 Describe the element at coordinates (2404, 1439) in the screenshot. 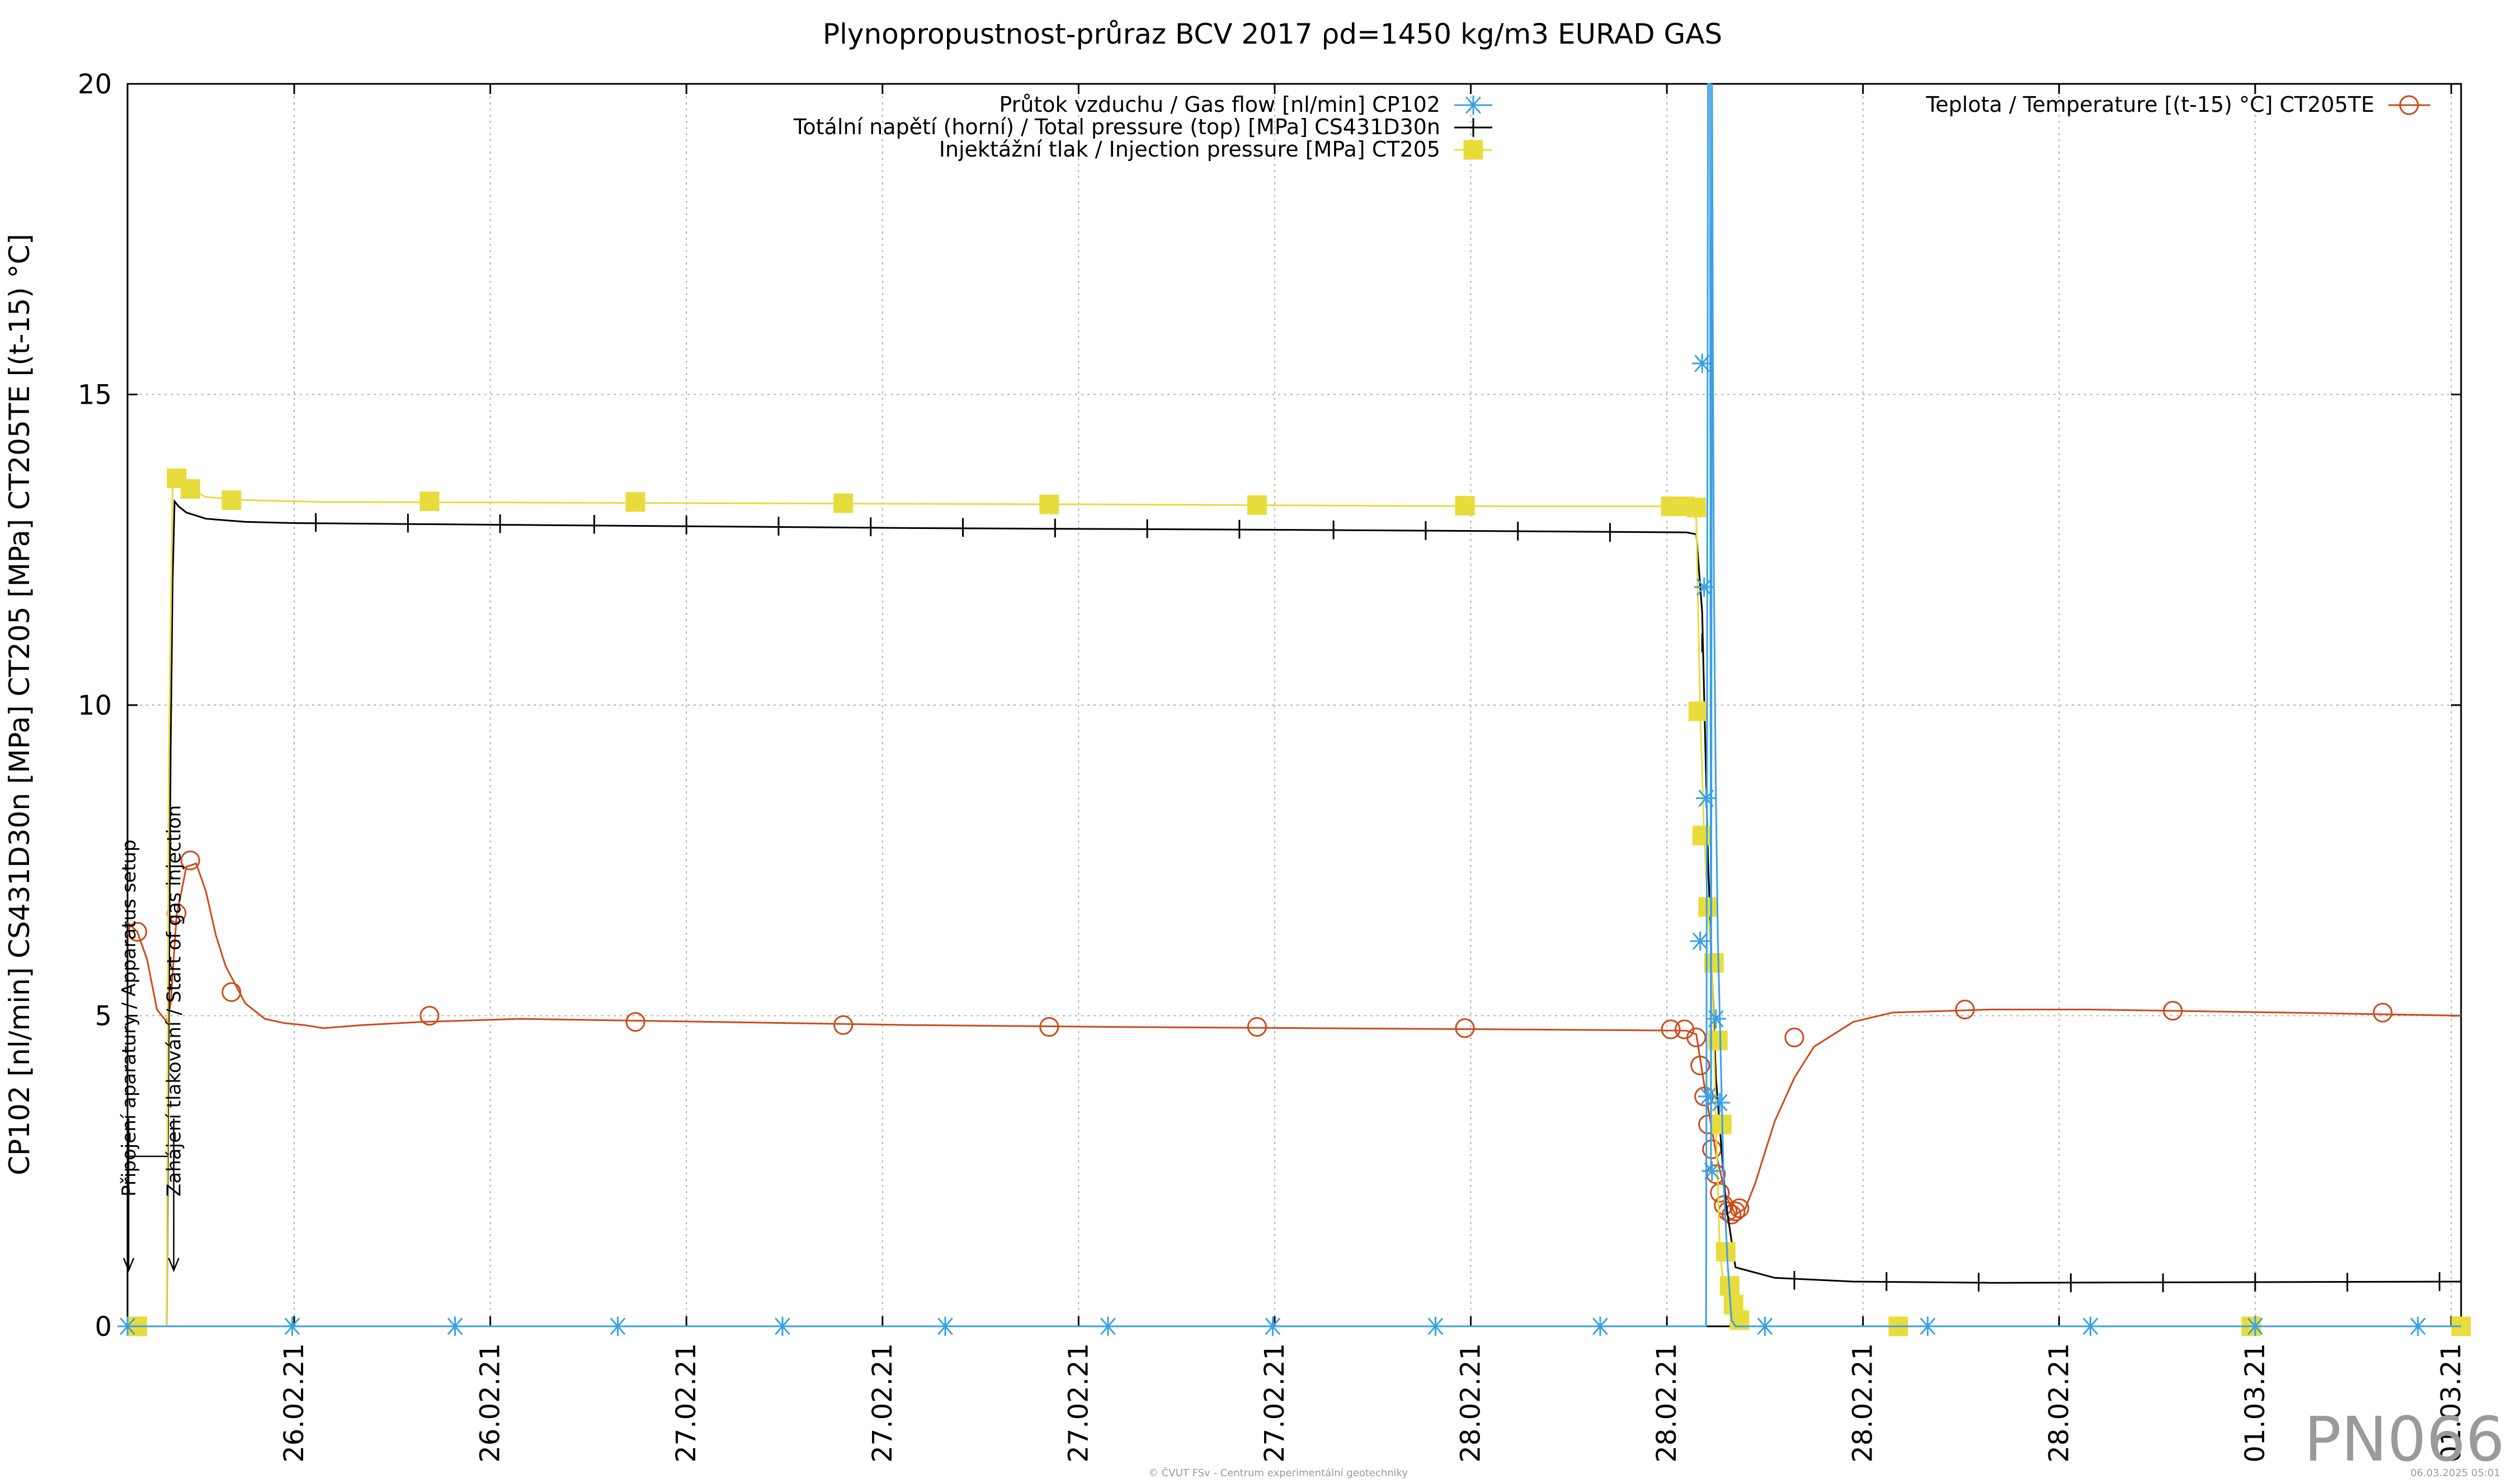

I see `watermark-label: PN066` at that location.